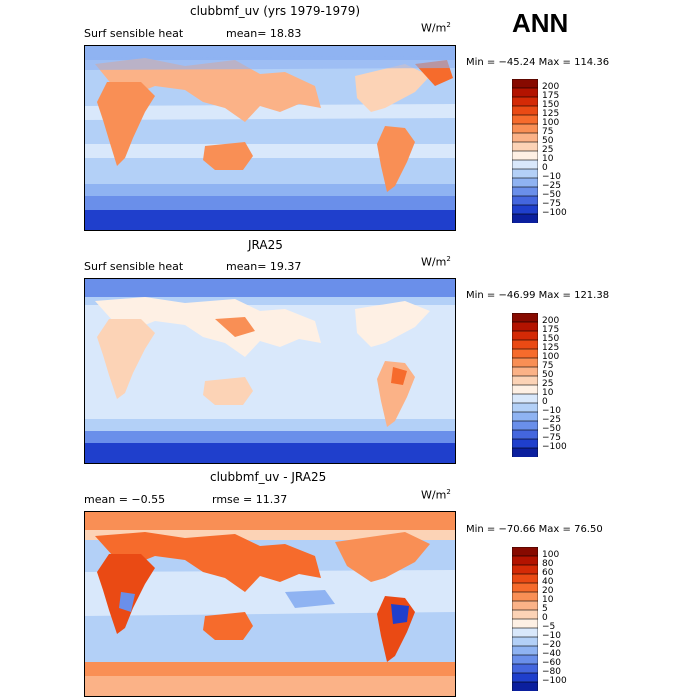 Image resolution: width=700 pixels, height=700 pixels. Describe the element at coordinates (551, 672) in the screenshot. I see `colorbar-tick-label: −80` at that location.